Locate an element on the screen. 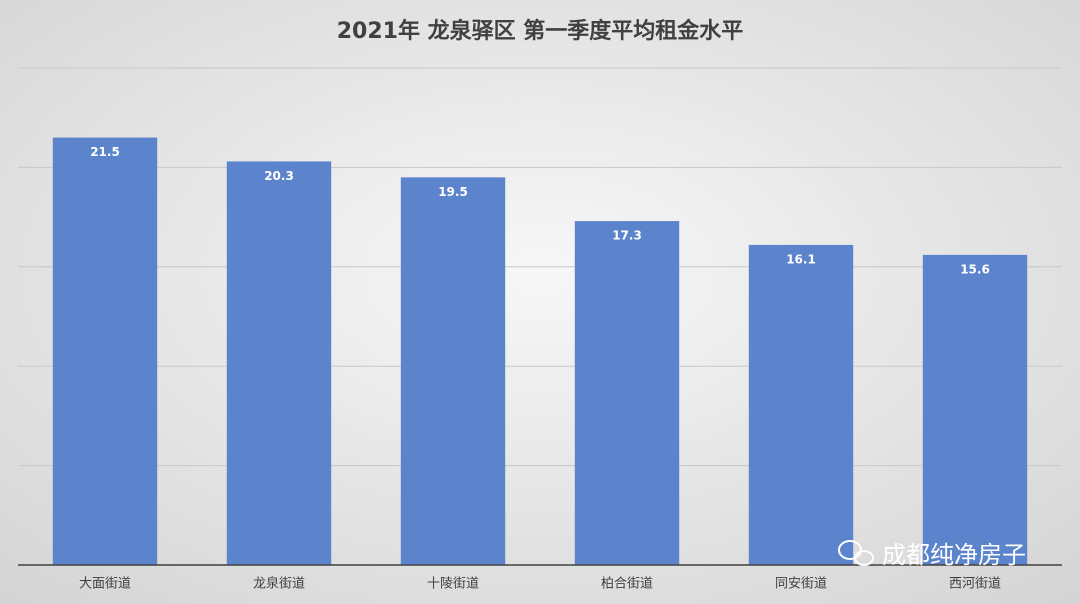 The image size is (1080, 604). value-label: 17.3 is located at coordinates (627, 236).